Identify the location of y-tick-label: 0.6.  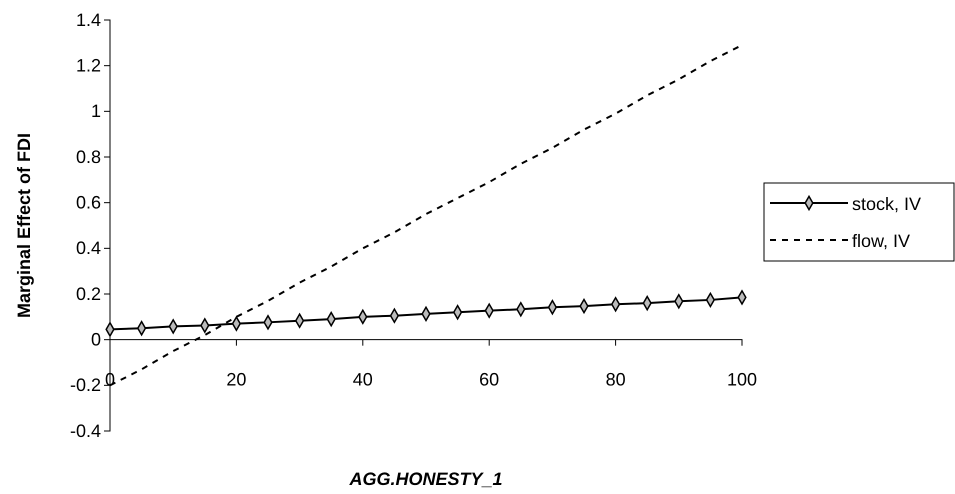
(88, 202).